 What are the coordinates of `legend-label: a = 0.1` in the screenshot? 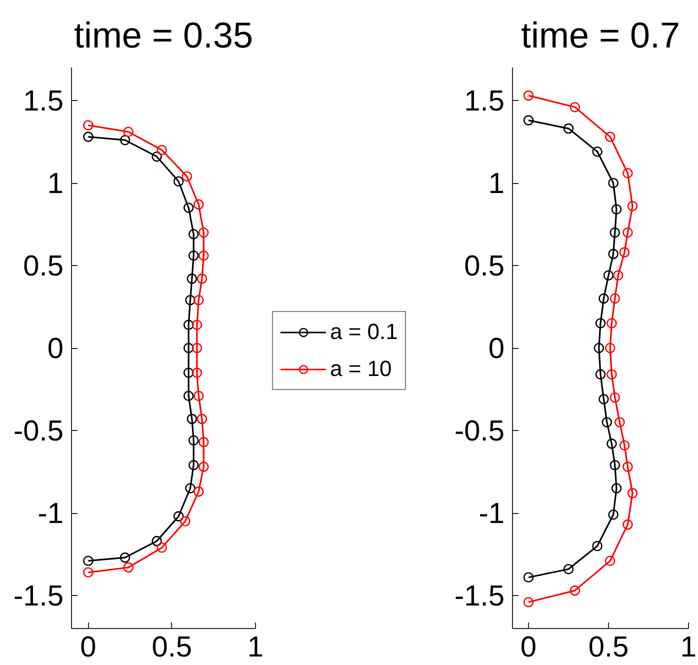 It's located at (364, 332).